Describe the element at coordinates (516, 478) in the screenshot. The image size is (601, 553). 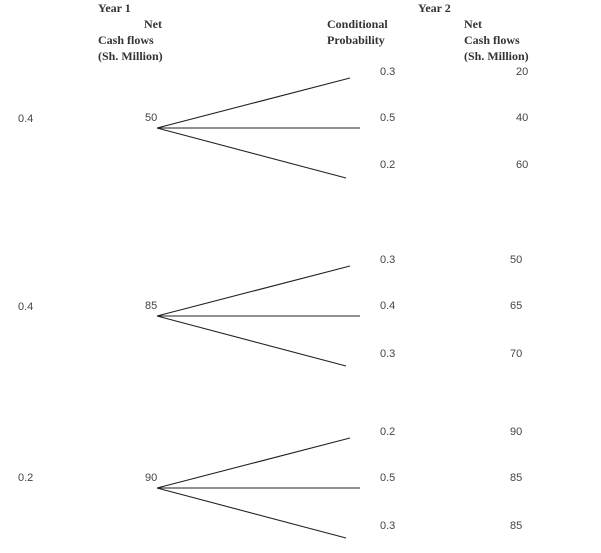
I see `branch-3-outcome-2-cash-flow: 85` at that location.